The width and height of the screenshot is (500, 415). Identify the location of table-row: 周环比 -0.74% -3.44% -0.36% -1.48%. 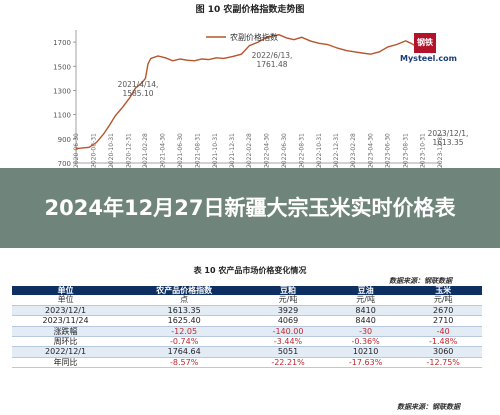
(247, 342).